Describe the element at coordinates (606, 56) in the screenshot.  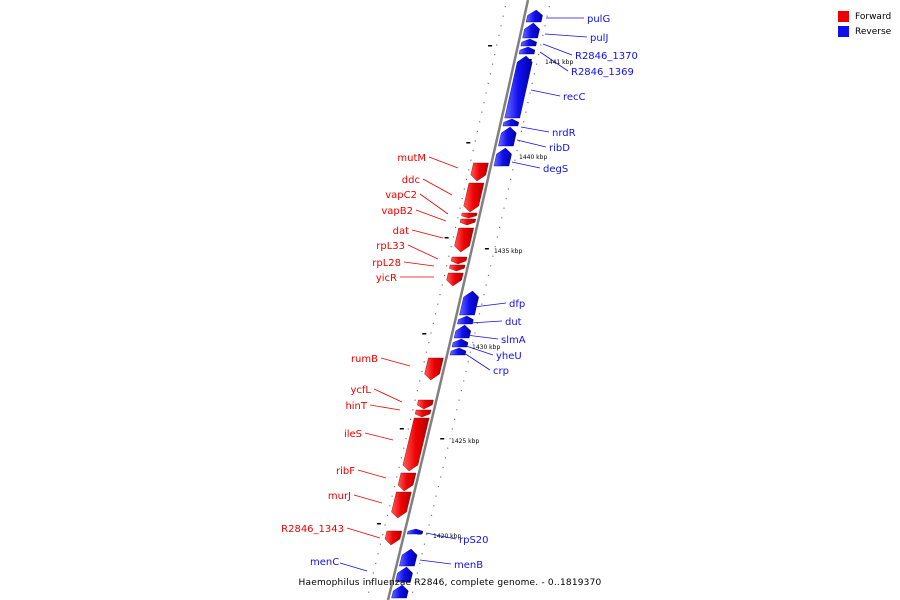
I see `gene-label-reverse: R2846_1370` at that location.